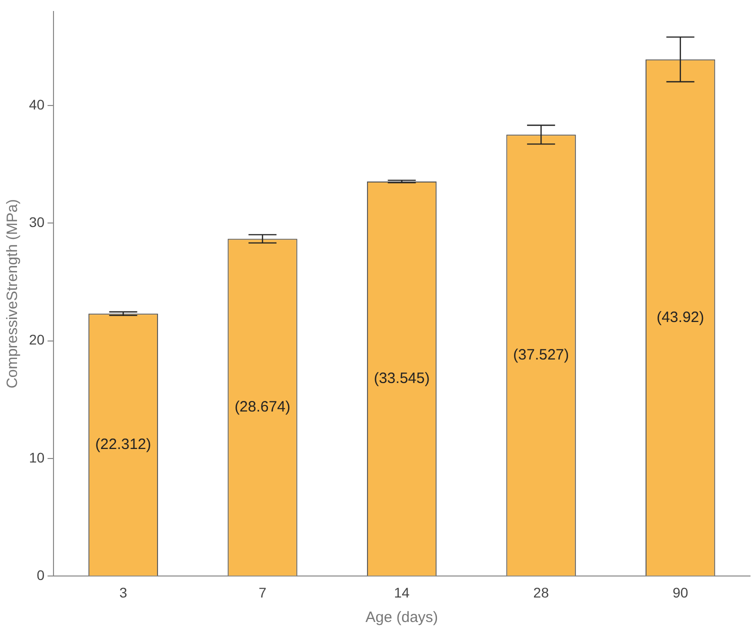 The width and height of the screenshot is (752, 631). I want to click on data-label: (43.92), so click(680, 317).